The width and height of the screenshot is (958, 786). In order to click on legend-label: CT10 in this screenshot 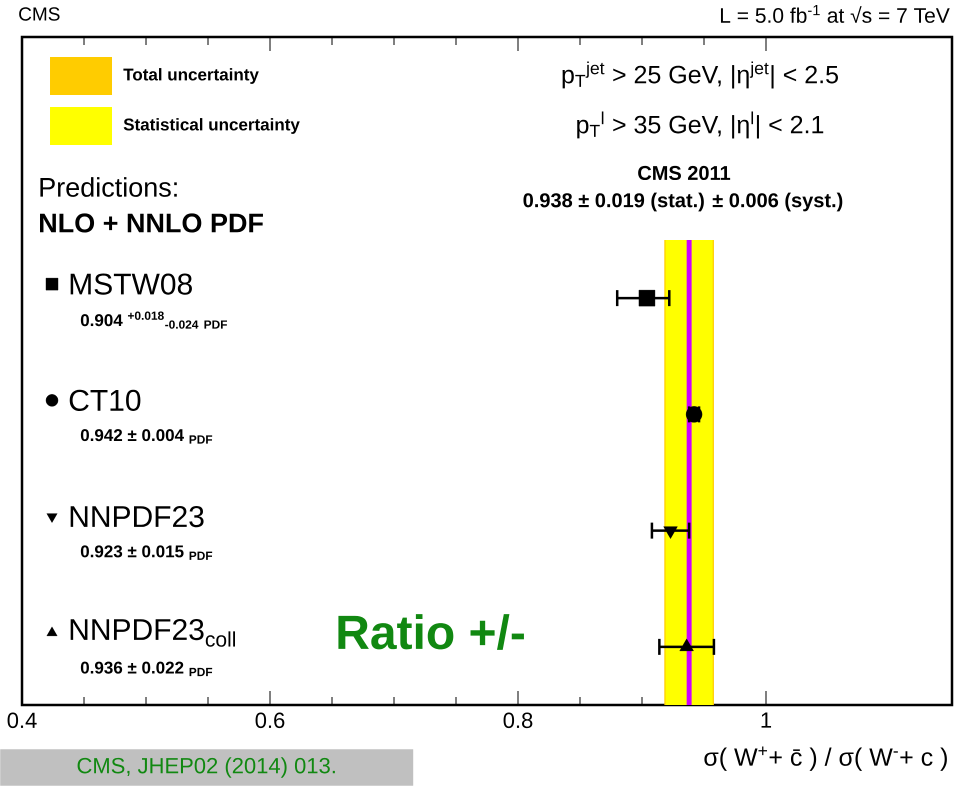, I will do `click(105, 400)`.